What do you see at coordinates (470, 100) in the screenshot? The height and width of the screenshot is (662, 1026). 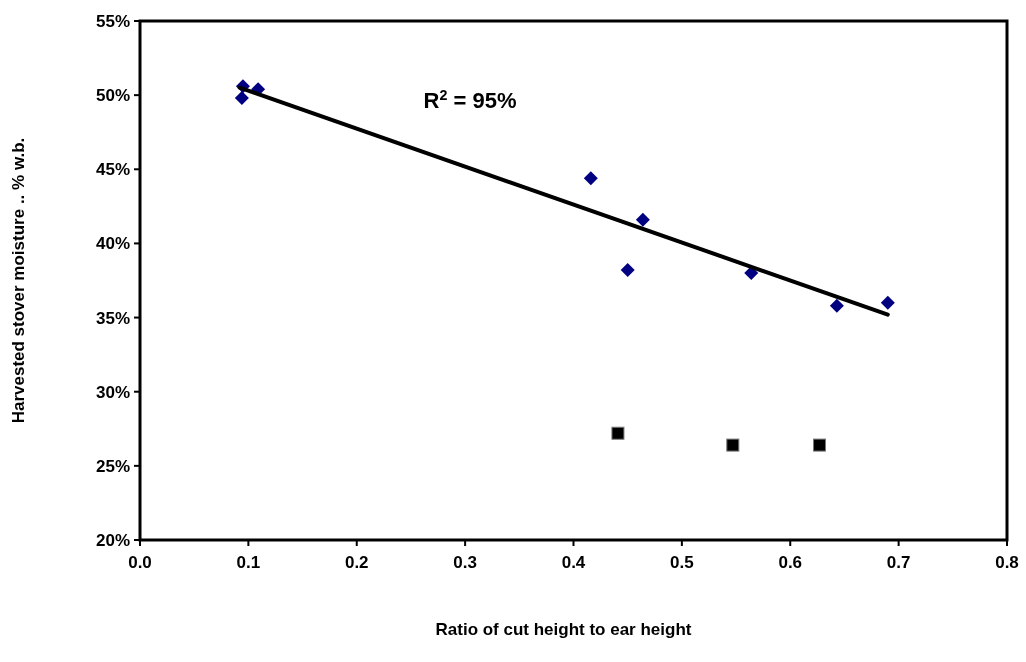 I see `annotation: R$^{2}$ = 95%` at bounding box center [470, 100].